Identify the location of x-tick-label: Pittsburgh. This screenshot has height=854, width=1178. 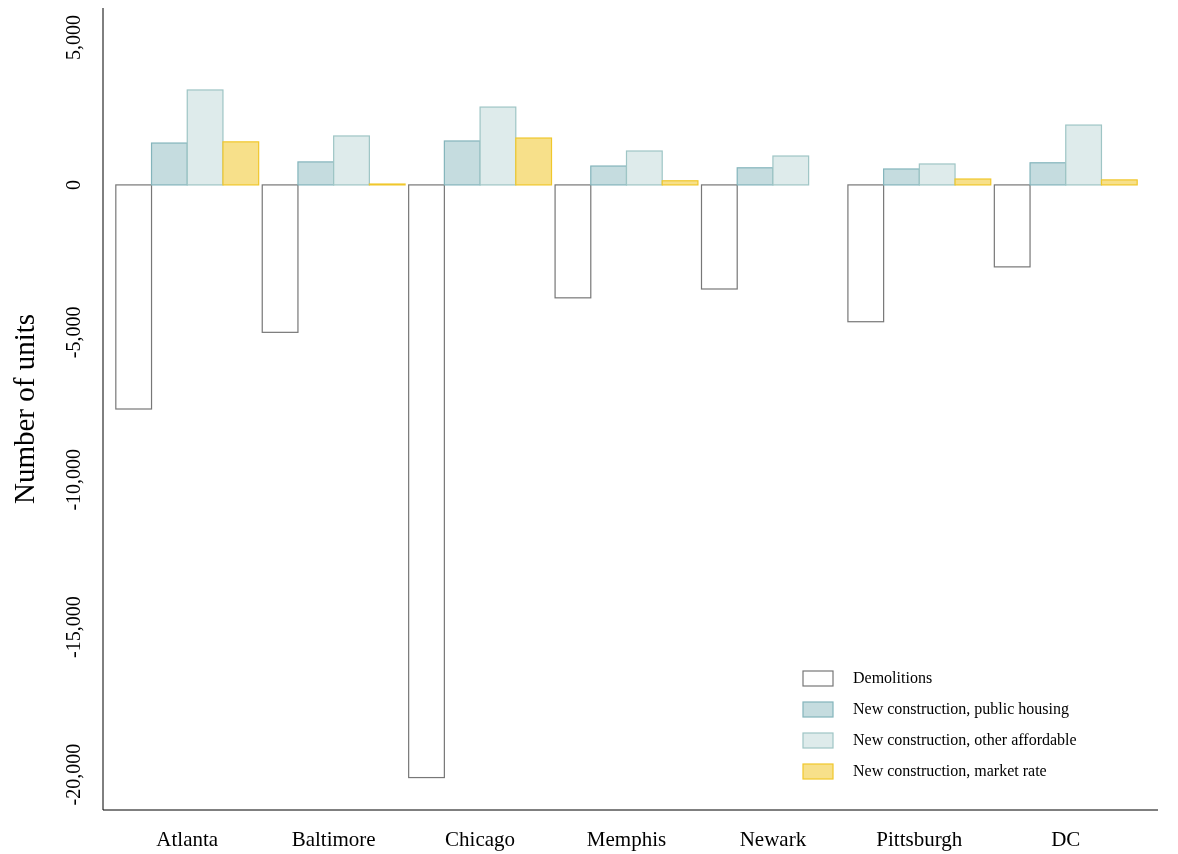
(919, 839).